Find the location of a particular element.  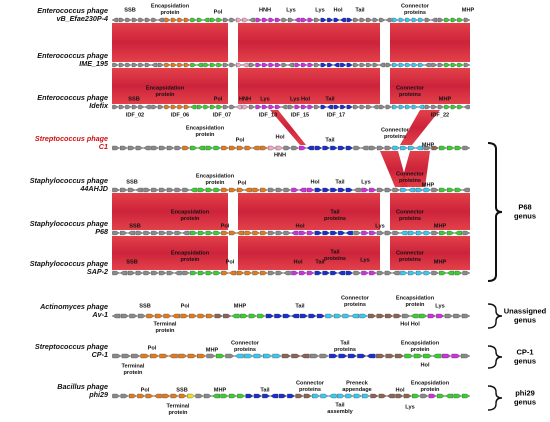

gene-annotation: appendage is located at coordinates (357, 390).